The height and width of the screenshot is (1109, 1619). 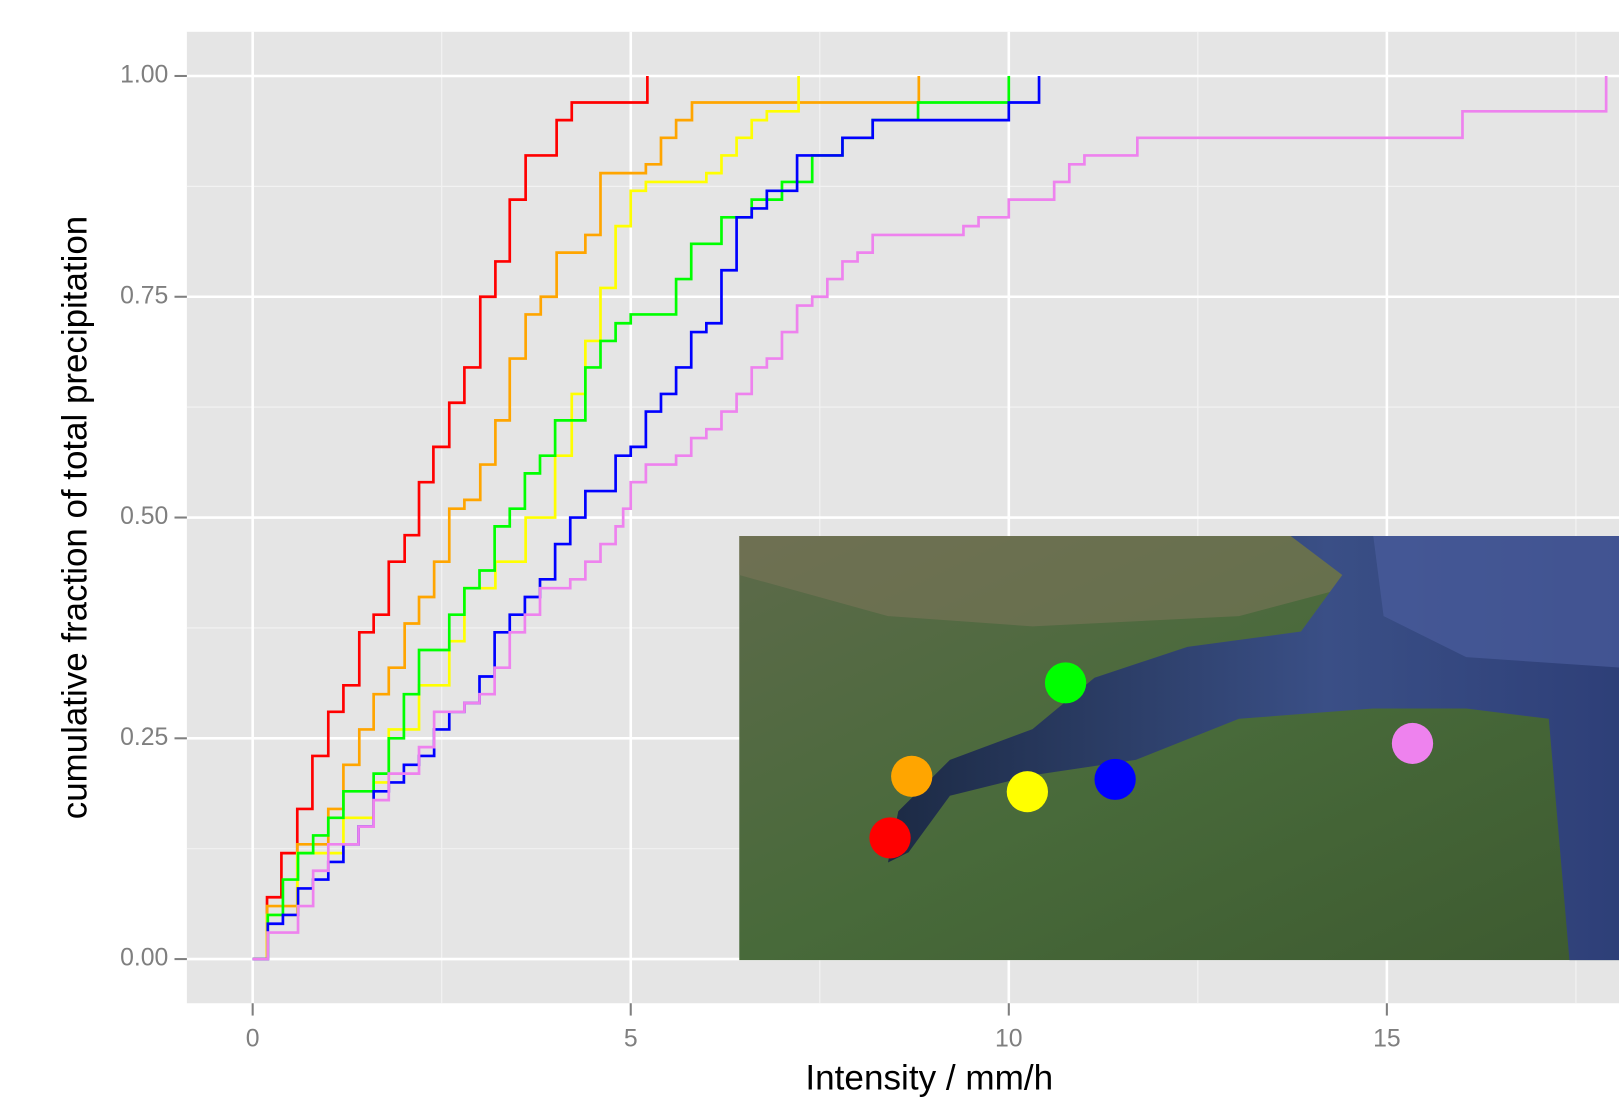 I want to click on y-tick-label: 0.00, so click(x=144, y=958).